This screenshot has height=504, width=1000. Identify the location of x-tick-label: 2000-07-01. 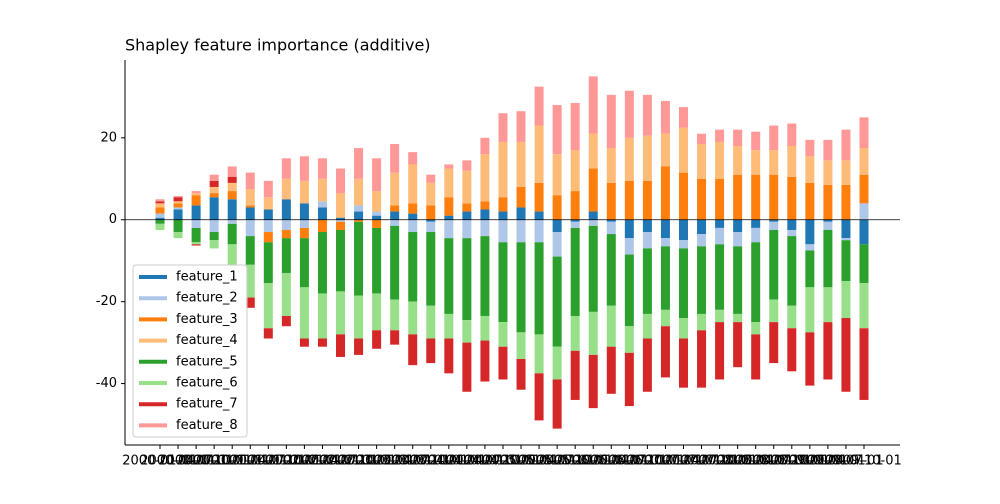
(196, 461).